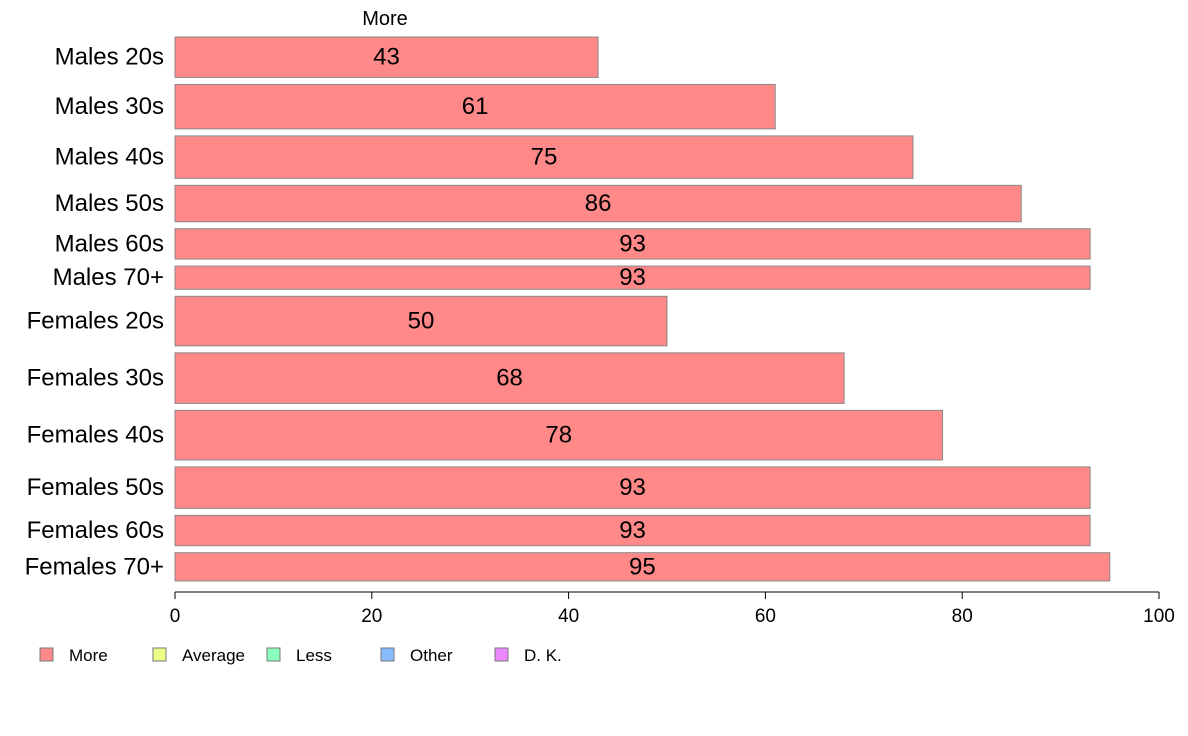 The image size is (1188, 736). I want to click on category-label: Males 20s, so click(109, 57).